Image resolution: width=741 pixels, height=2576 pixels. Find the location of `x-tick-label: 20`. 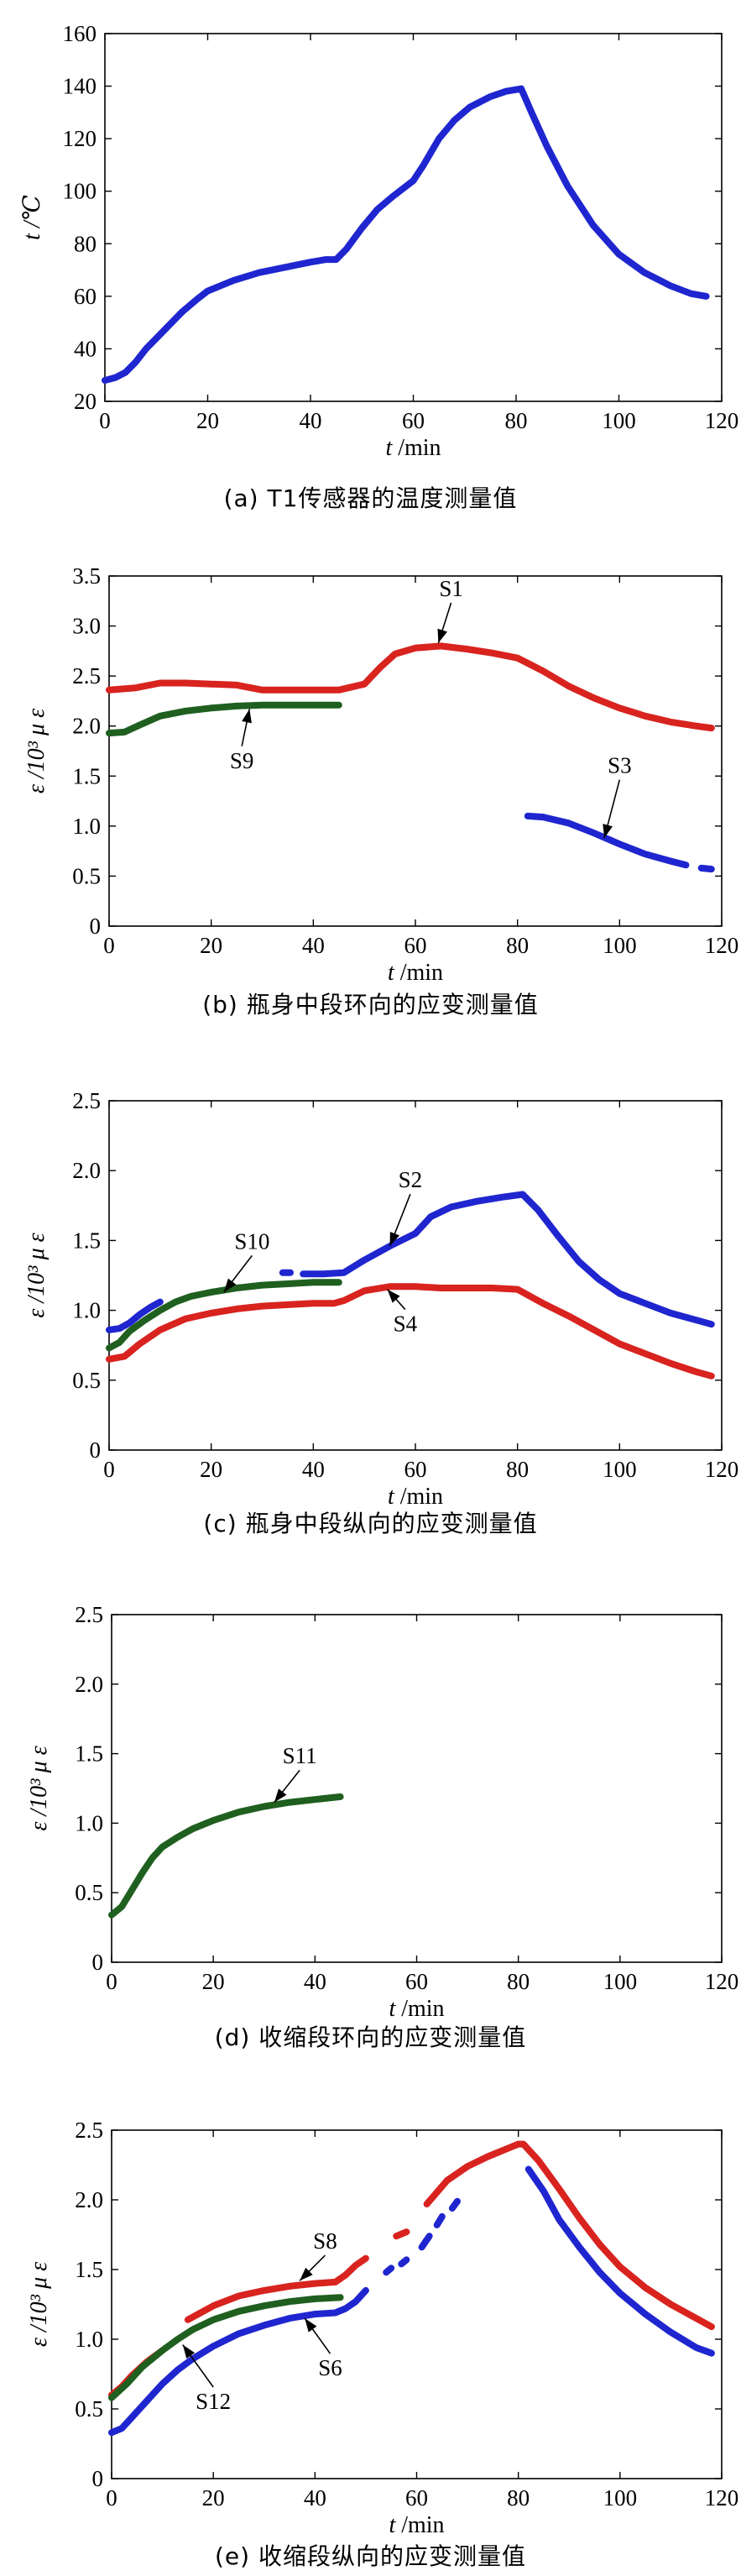

x-tick-label: 20 is located at coordinates (211, 1469).